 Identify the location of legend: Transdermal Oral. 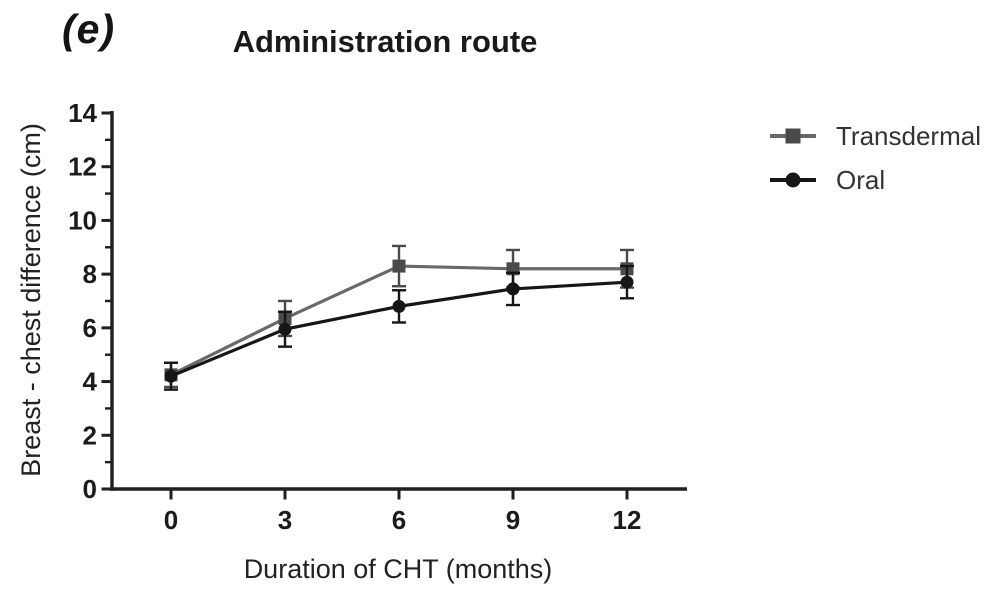
(875, 165).